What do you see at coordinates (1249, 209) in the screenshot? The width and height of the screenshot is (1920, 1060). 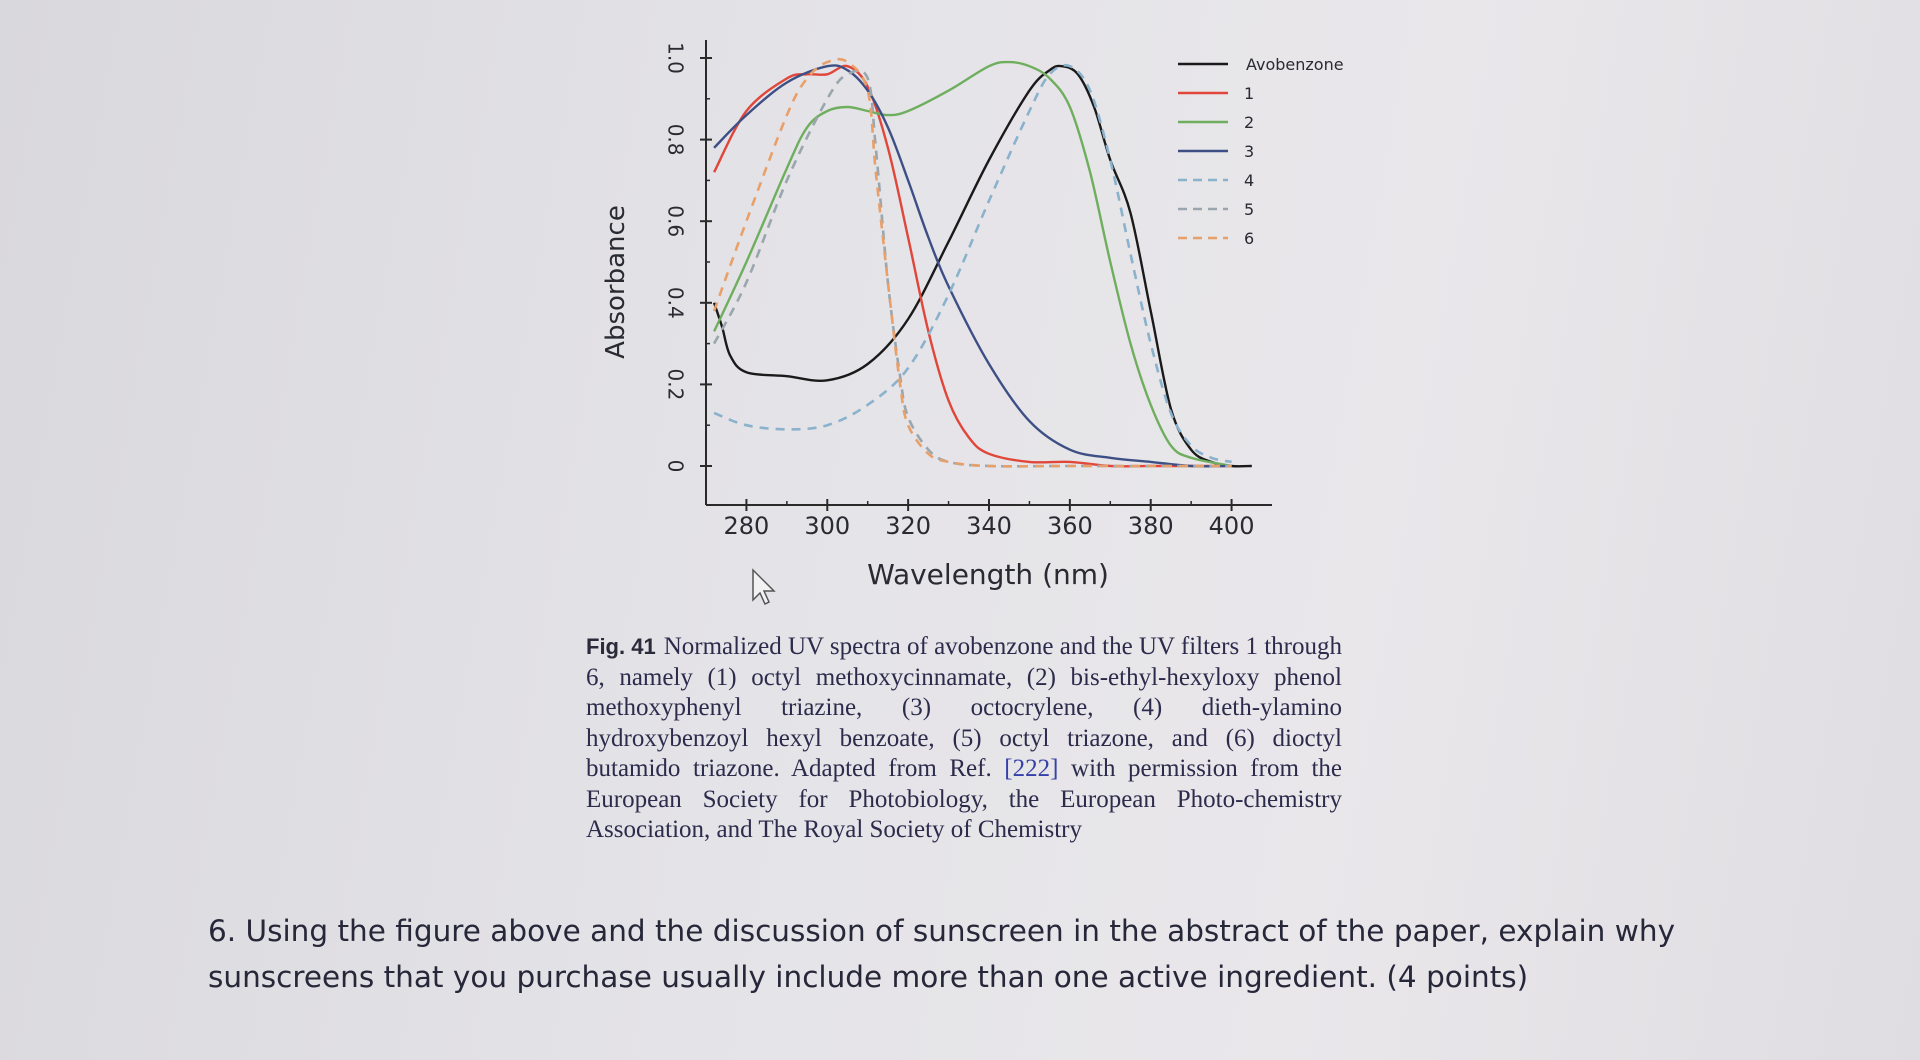 I see `legend-label: 5` at bounding box center [1249, 209].